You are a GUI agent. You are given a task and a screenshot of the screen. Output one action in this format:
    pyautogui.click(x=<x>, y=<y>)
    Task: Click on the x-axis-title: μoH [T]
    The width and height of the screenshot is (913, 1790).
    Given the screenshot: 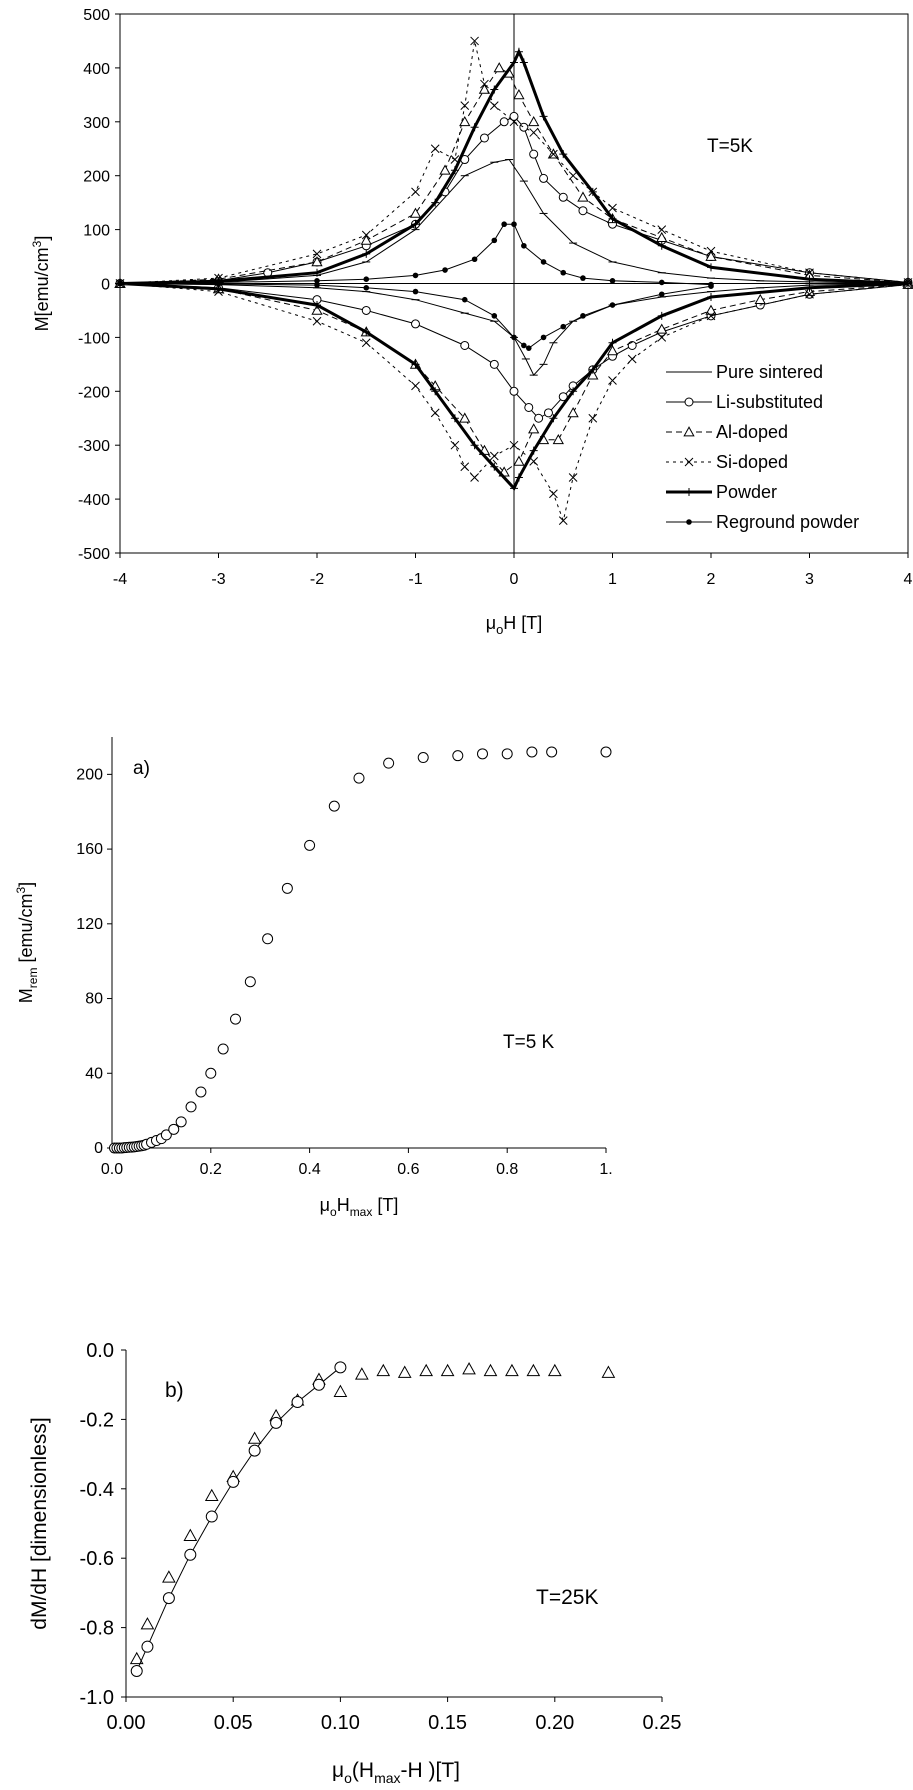 What is the action you would take?
    pyautogui.click(x=514, y=625)
    